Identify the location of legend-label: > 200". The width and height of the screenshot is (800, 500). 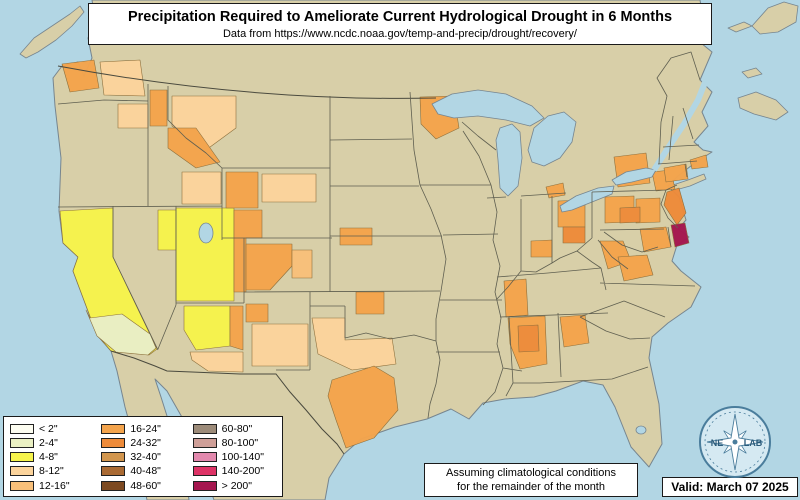
(236, 485).